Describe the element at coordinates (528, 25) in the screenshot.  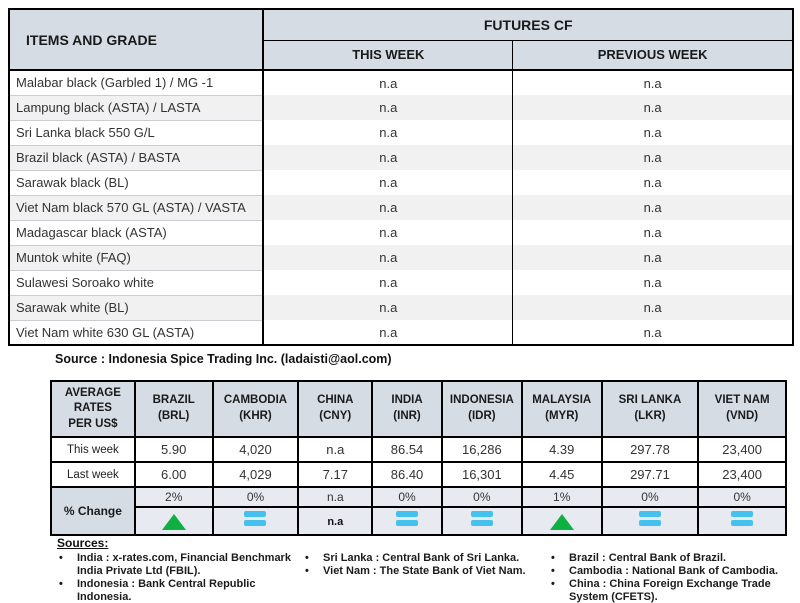
I see `futures-cf-header: FUTURES CF` at that location.